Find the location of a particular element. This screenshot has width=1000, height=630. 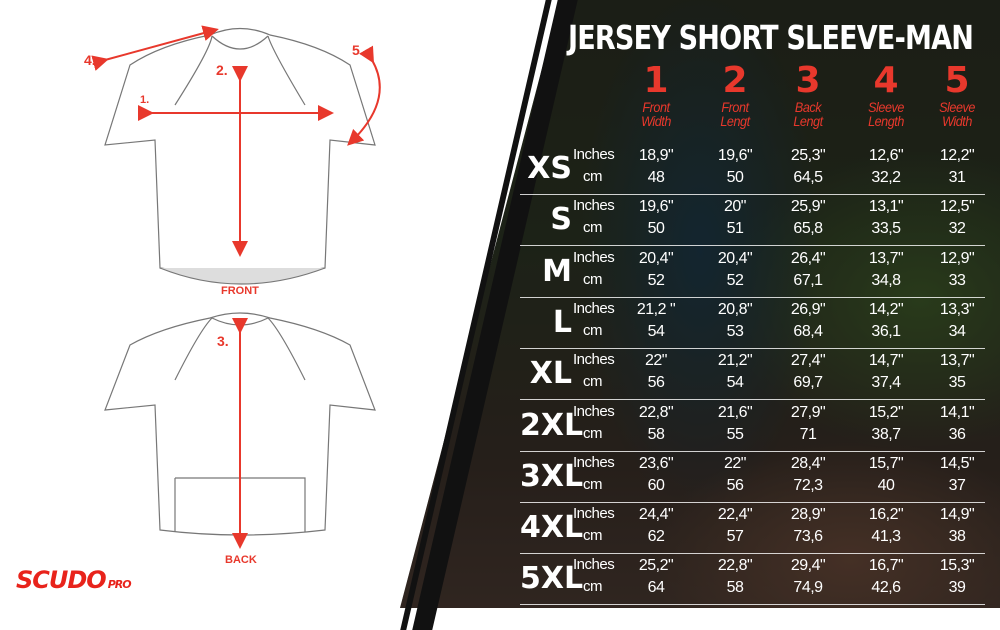

cm-value: 31 is located at coordinates (957, 177).